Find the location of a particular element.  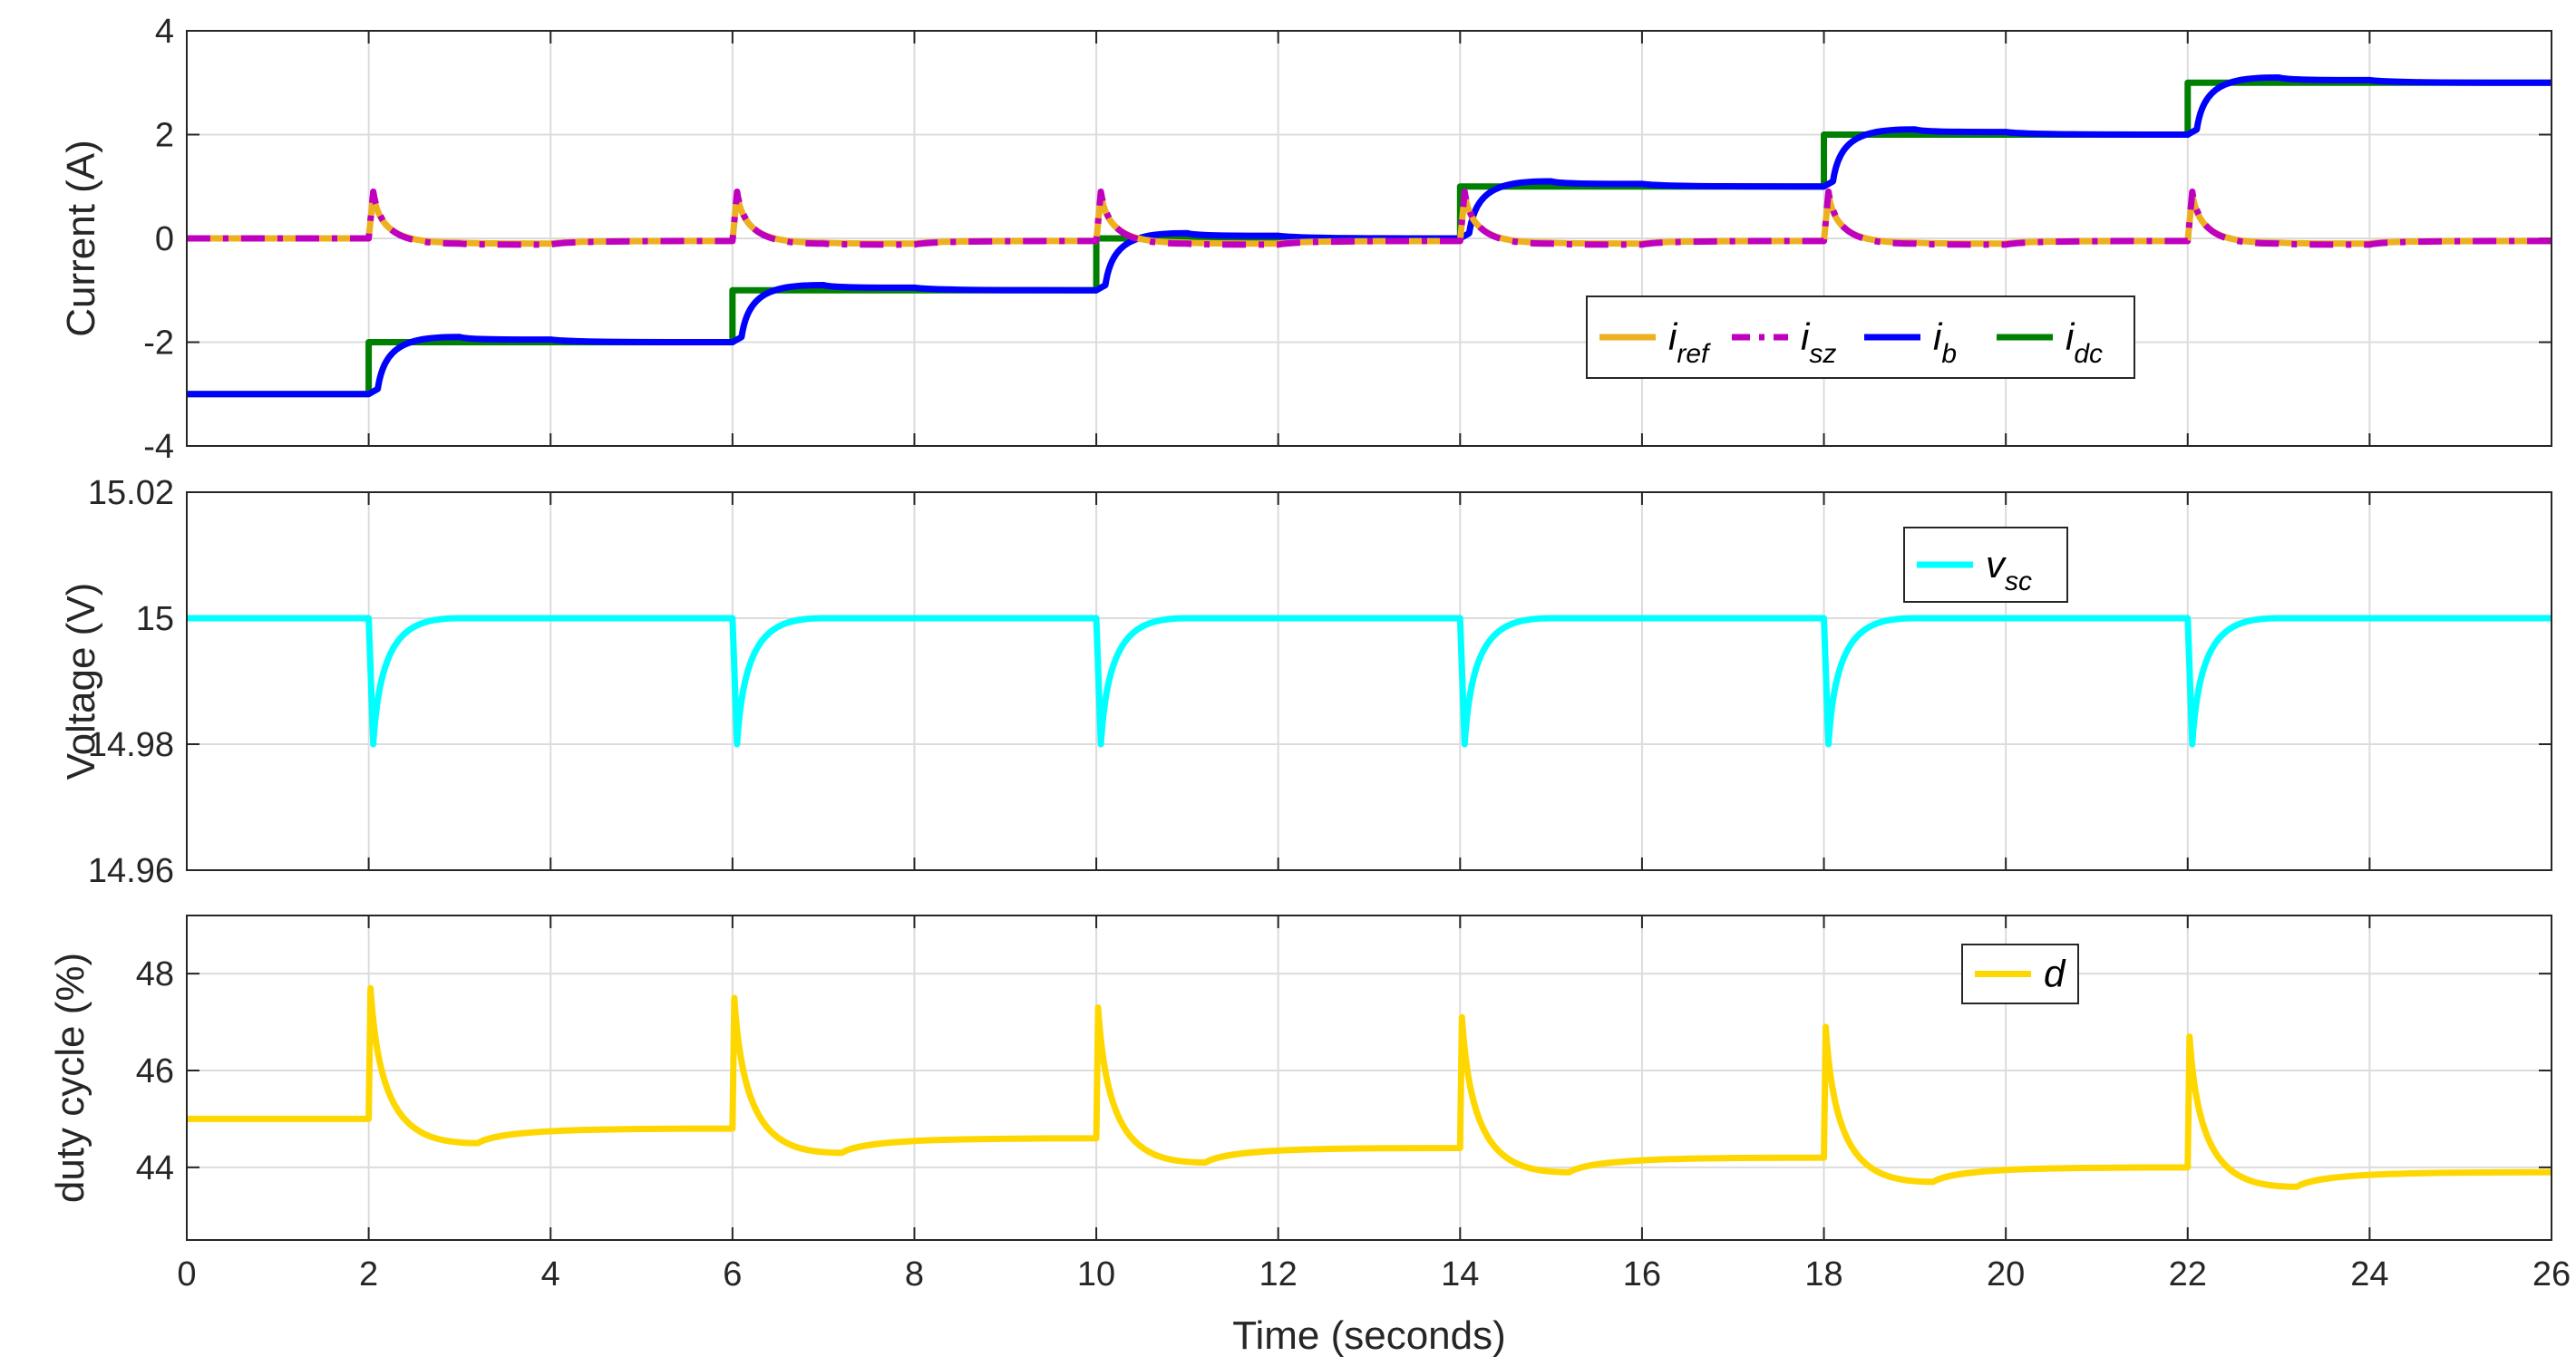

x-tick-label: 4 is located at coordinates (550, 1274).